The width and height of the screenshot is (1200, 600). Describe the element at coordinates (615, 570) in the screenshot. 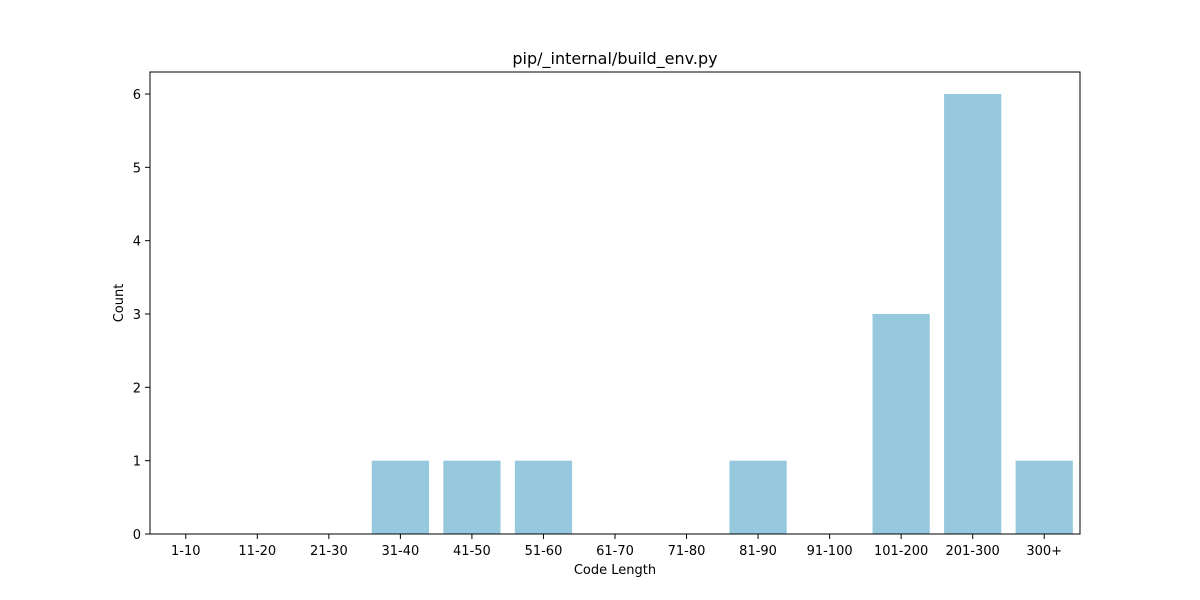

I see `x-axis-label: Code Length` at that location.